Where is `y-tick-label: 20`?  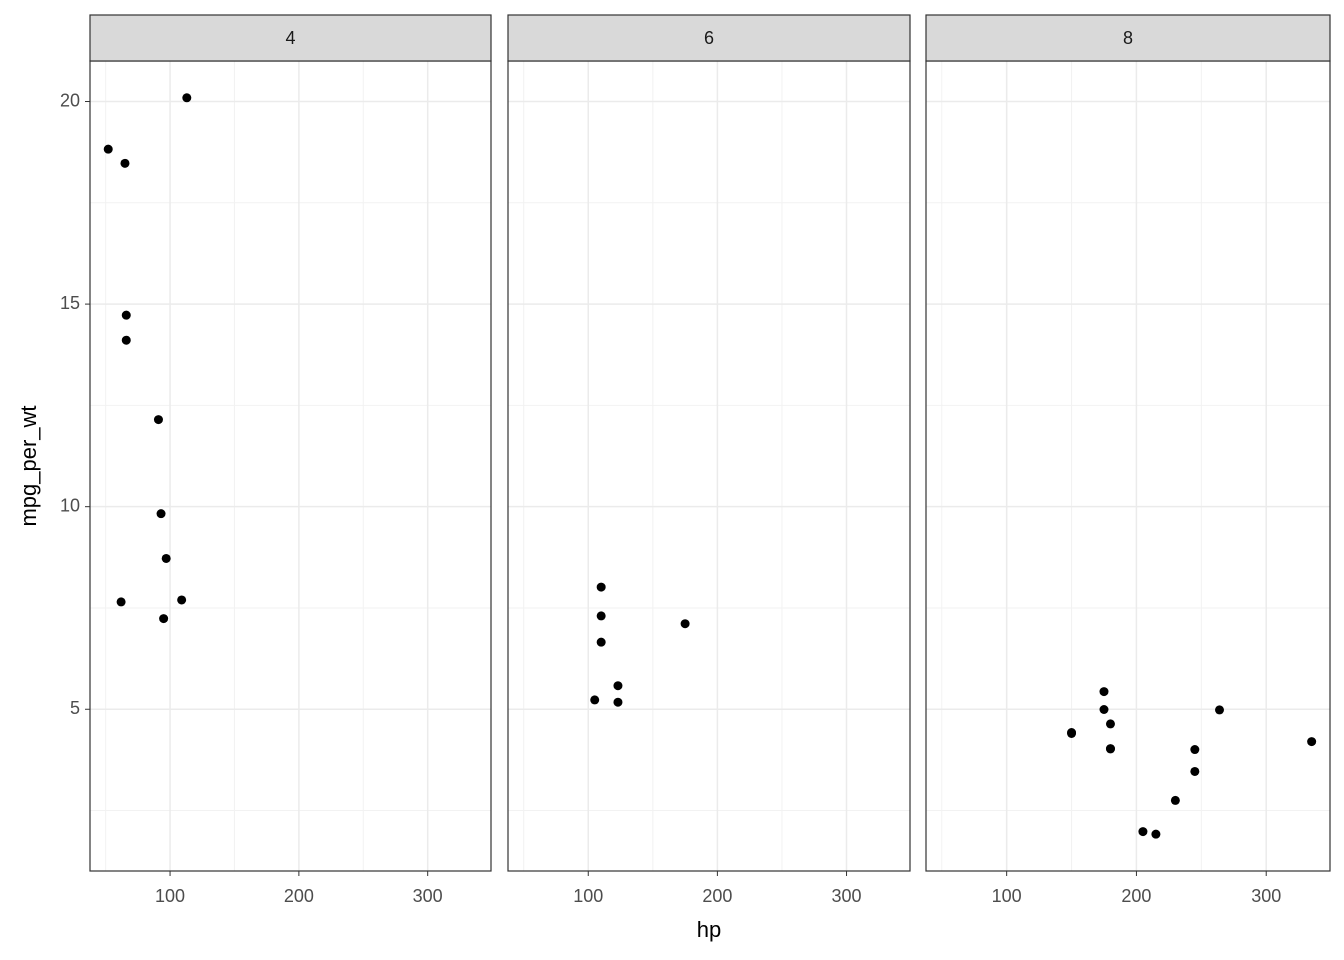 y-tick-label: 20 is located at coordinates (70, 100).